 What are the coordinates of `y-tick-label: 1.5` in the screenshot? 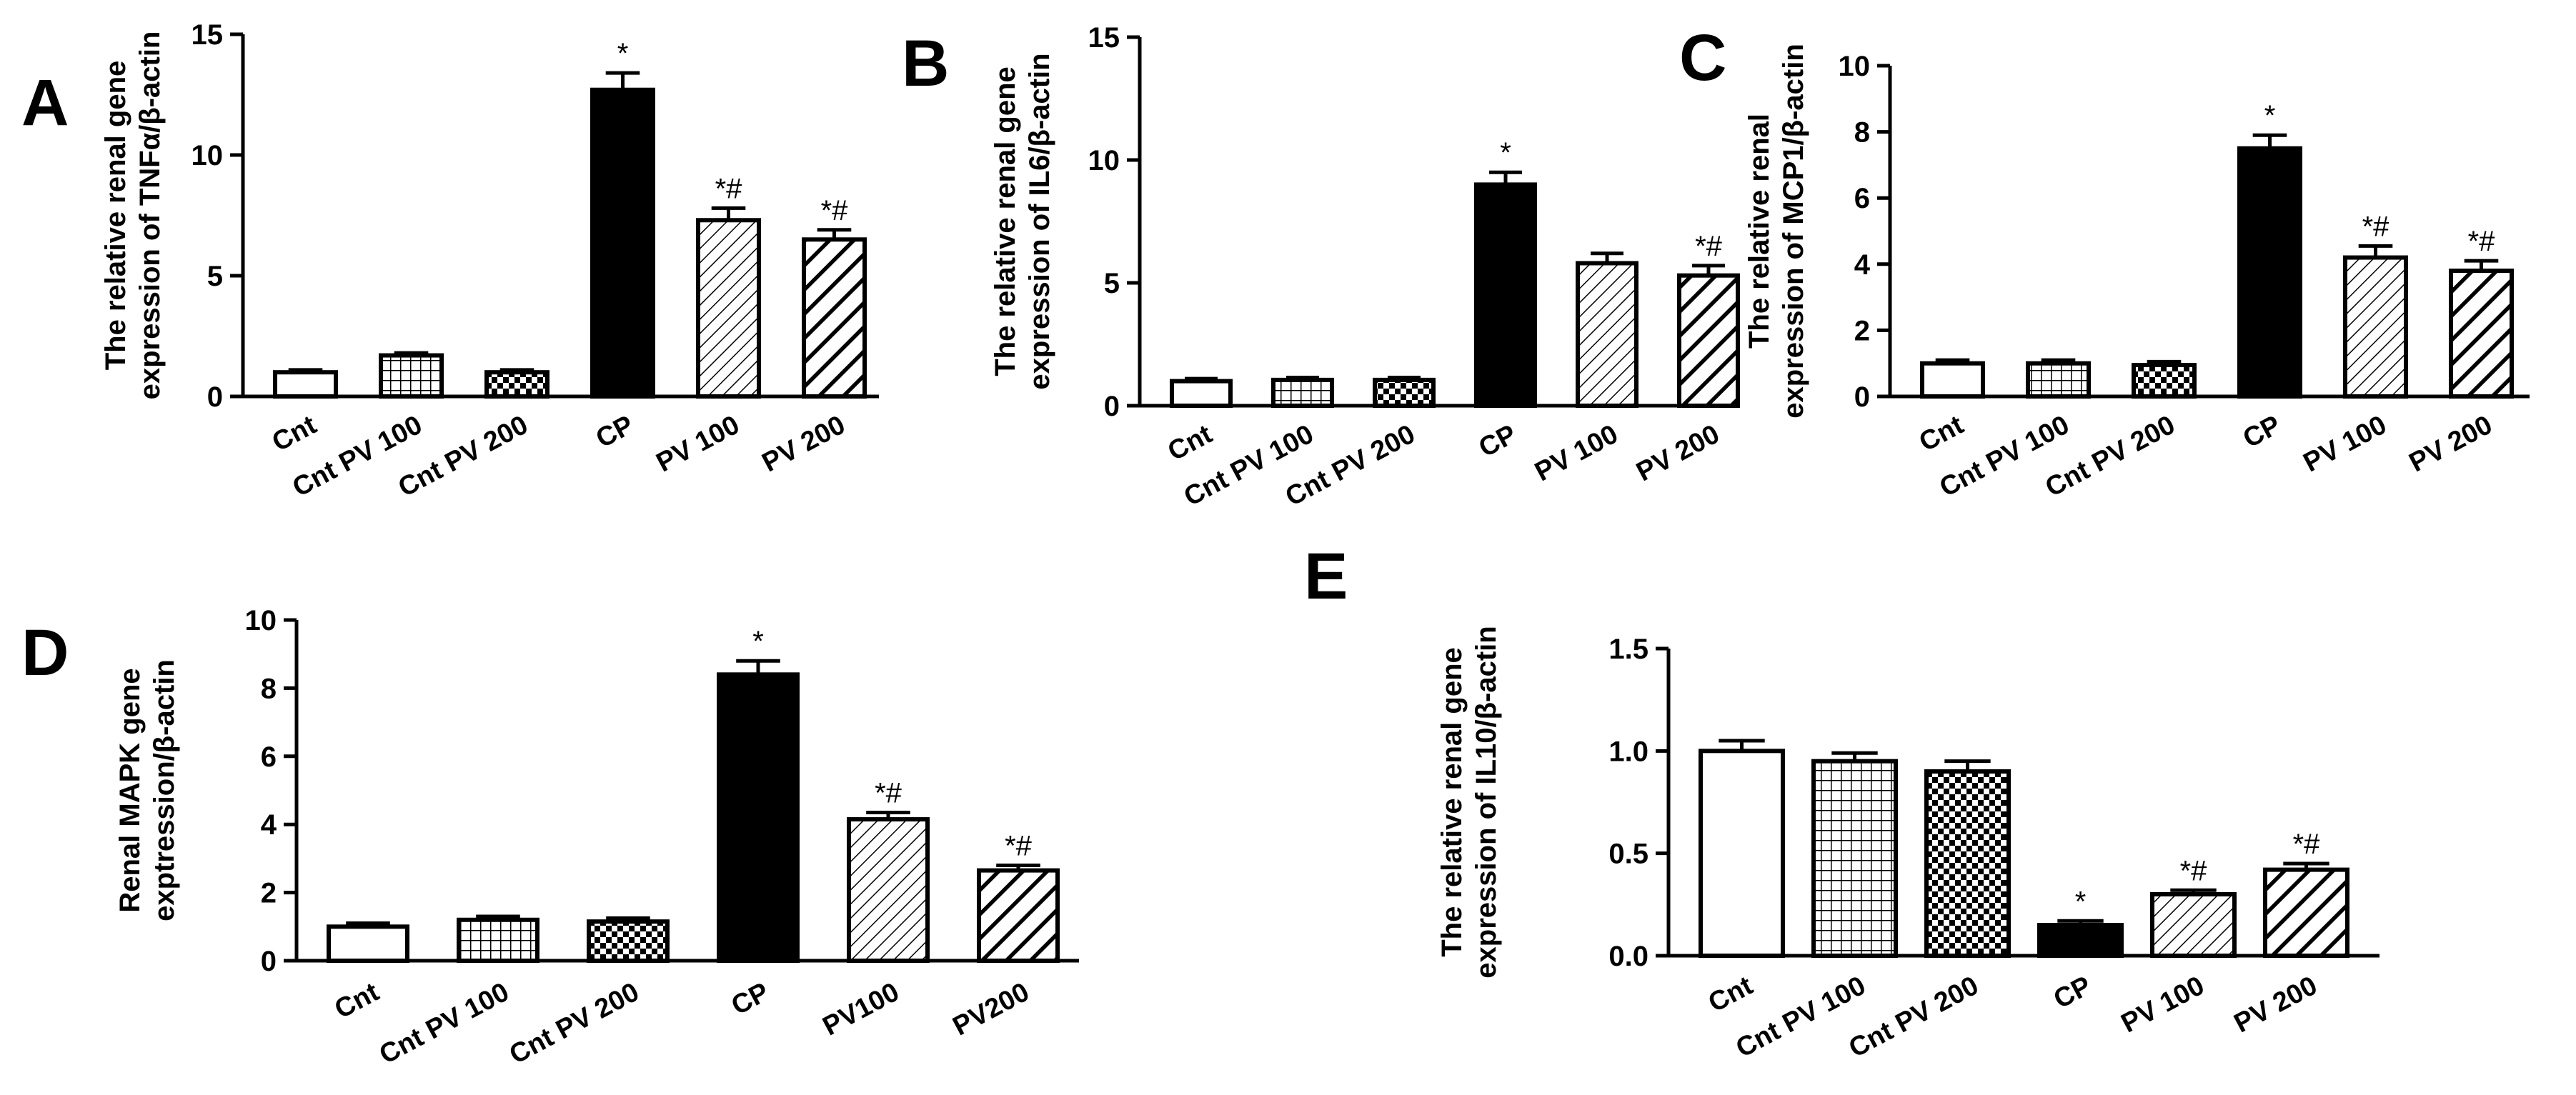 It's located at (1628, 649).